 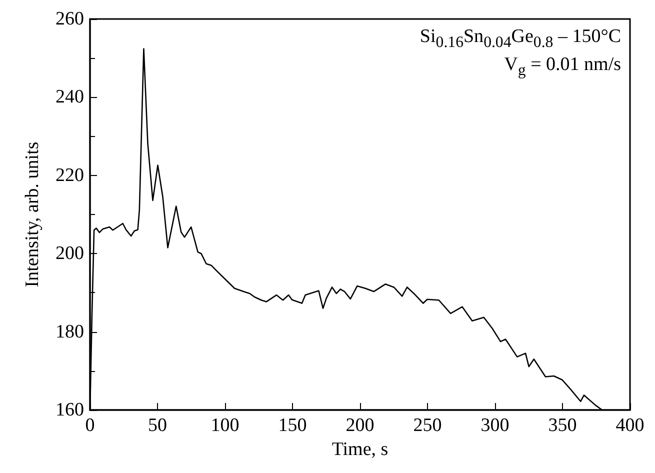 What do you see at coordinates (360, 425) in the screenshot?
I see `x-tick-label: 200` at bounding box center [360, 425].